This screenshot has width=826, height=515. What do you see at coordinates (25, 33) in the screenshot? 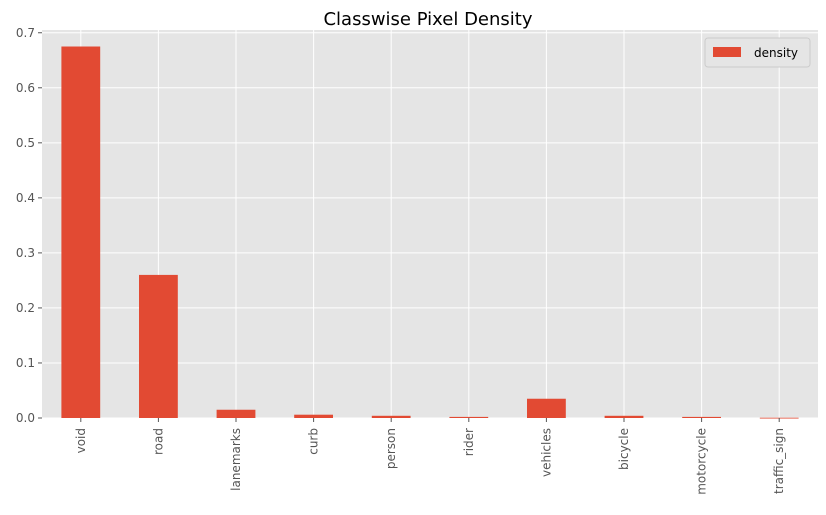
I see `y-tick-label: 0.7` at bounding box center [25, 33].